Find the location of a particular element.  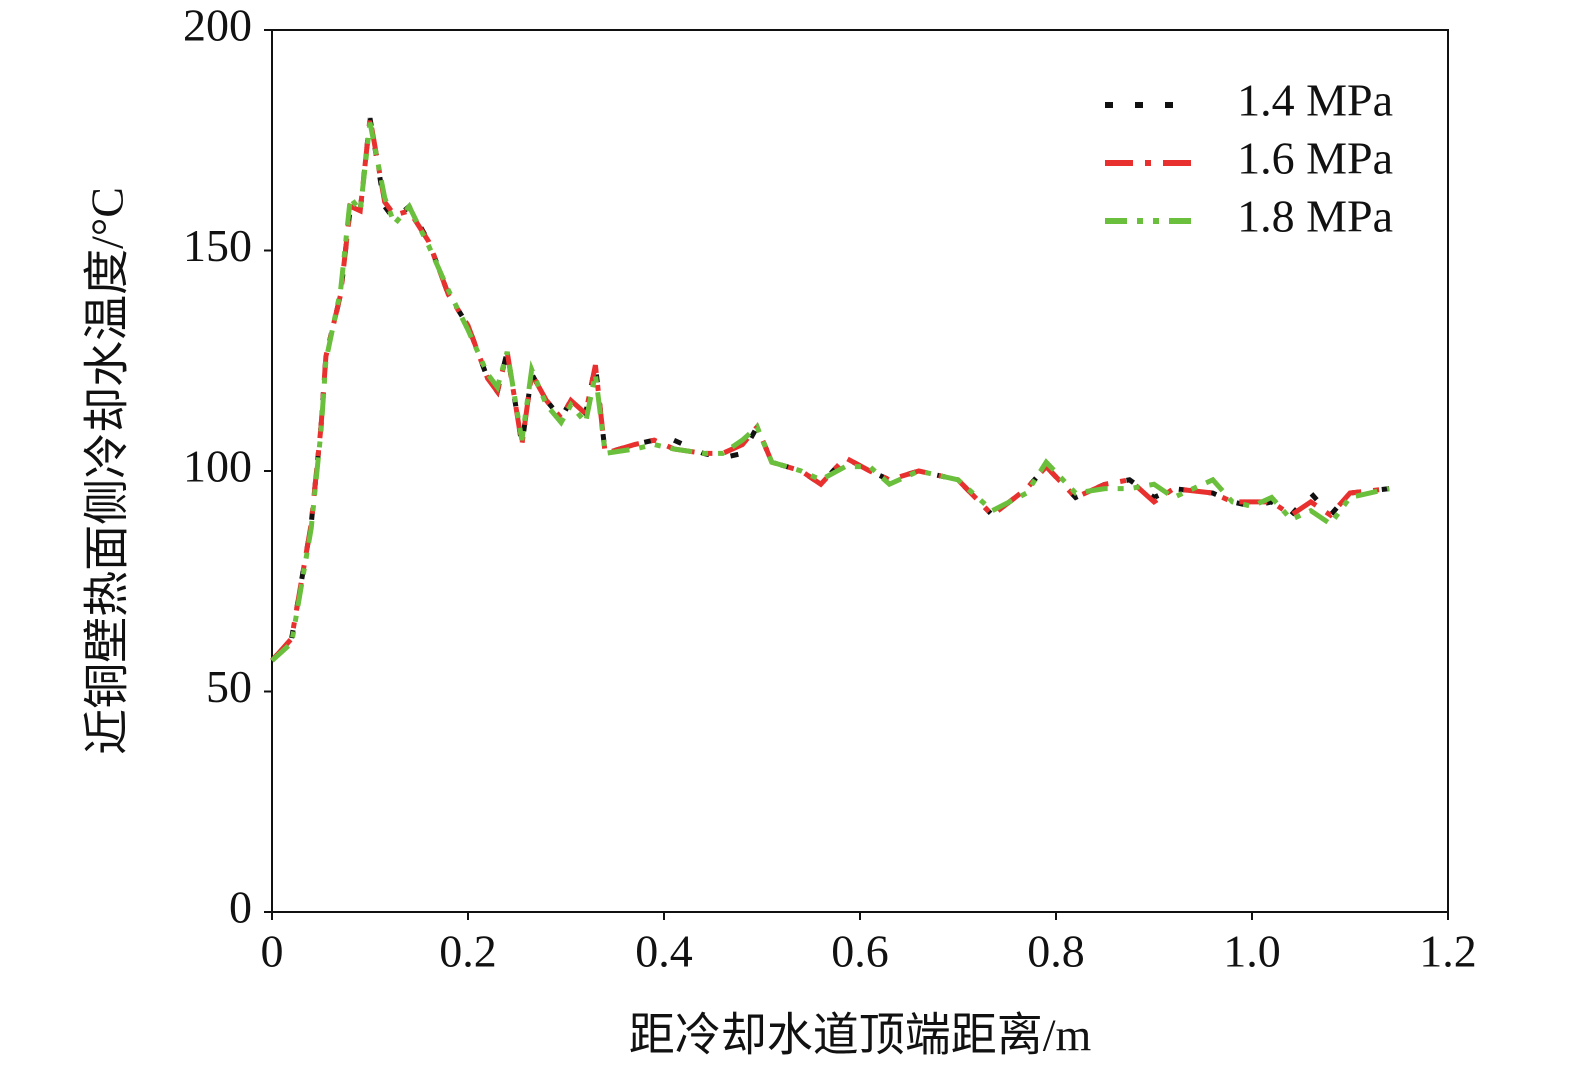

x-tick-label: 1.2 is located at coordinates (1448, 951).